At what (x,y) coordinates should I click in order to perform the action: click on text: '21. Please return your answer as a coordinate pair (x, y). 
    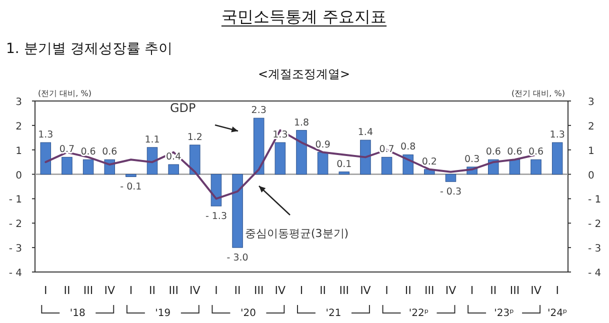
    Looking at the image, I should click on (334, 313).